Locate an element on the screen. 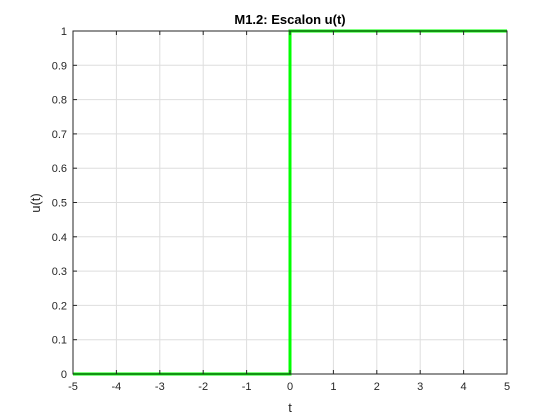  x-tick-label: 4 is located at coordinates (464, 387).